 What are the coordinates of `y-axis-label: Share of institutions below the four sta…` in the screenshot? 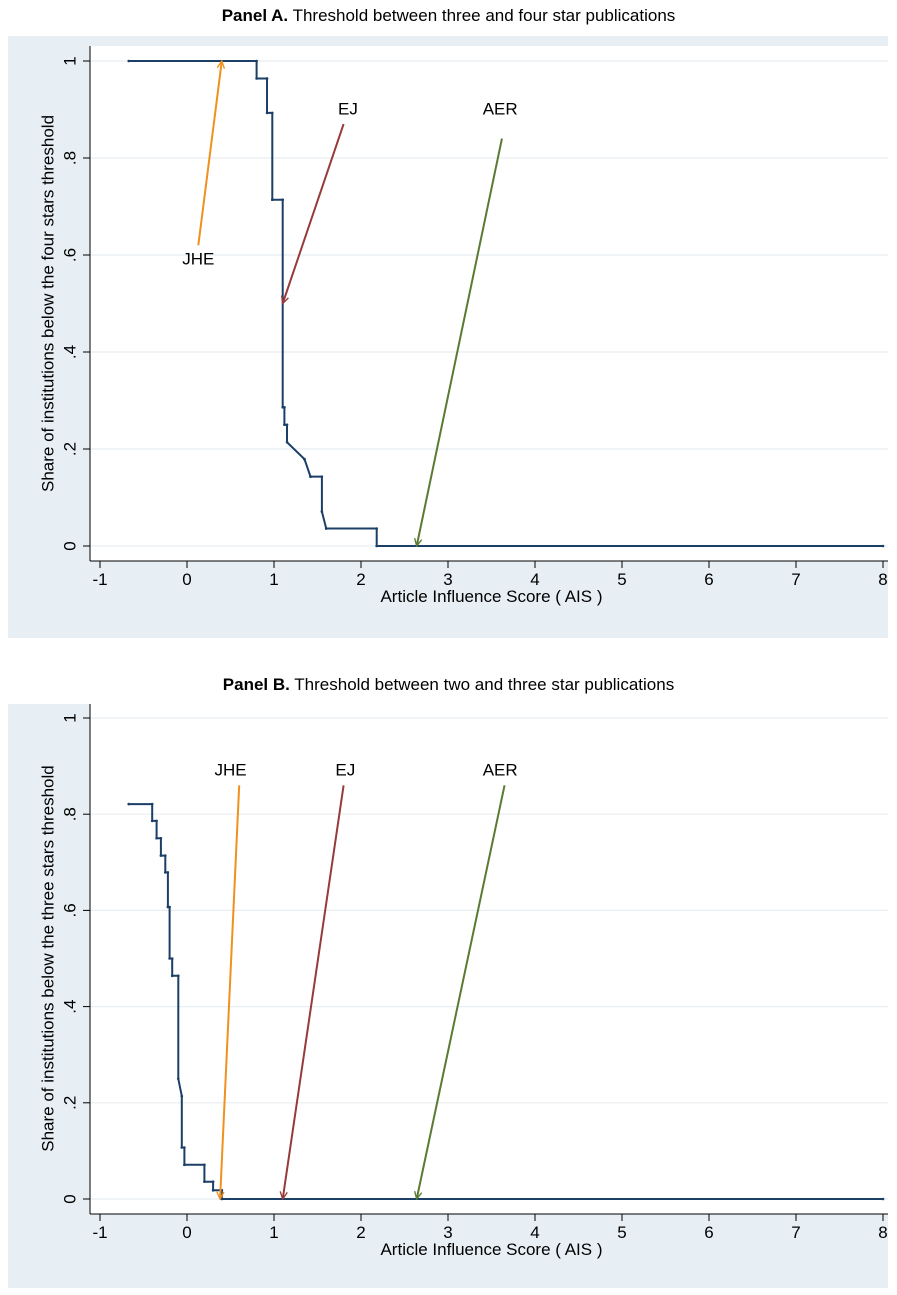 It's located at (48, 303).